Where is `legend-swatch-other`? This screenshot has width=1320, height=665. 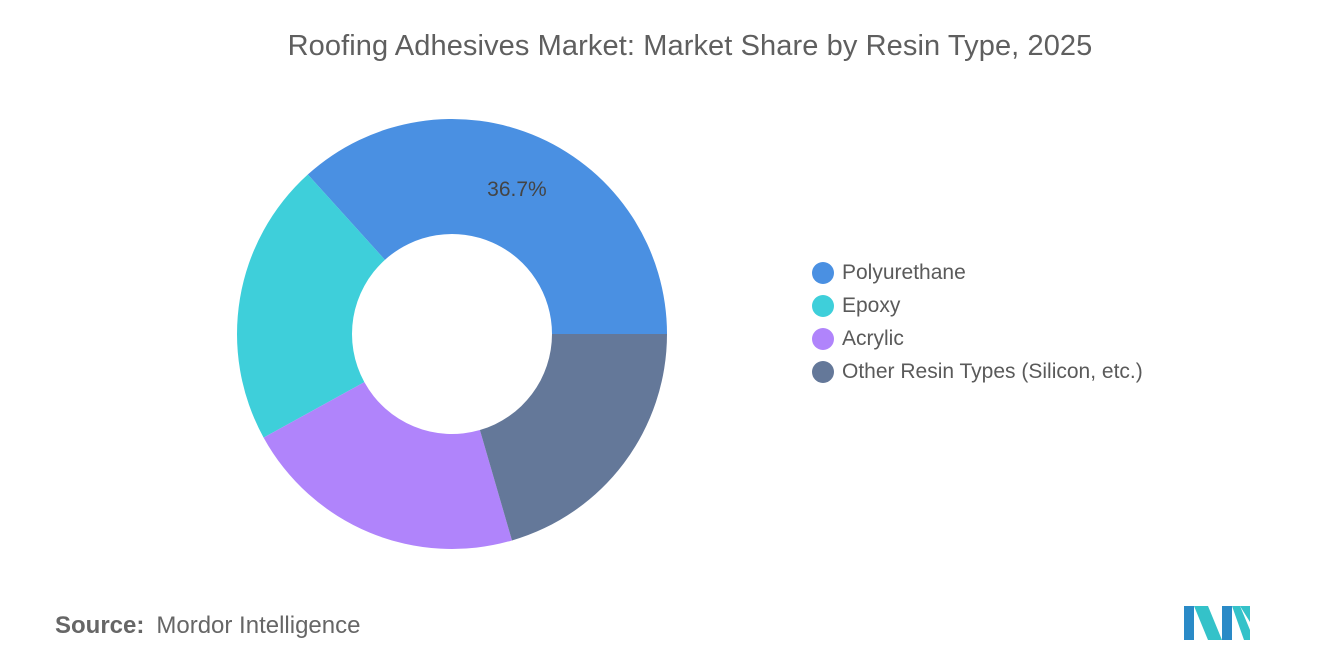
legend-swatch-other is located at coordinates (823, 371).